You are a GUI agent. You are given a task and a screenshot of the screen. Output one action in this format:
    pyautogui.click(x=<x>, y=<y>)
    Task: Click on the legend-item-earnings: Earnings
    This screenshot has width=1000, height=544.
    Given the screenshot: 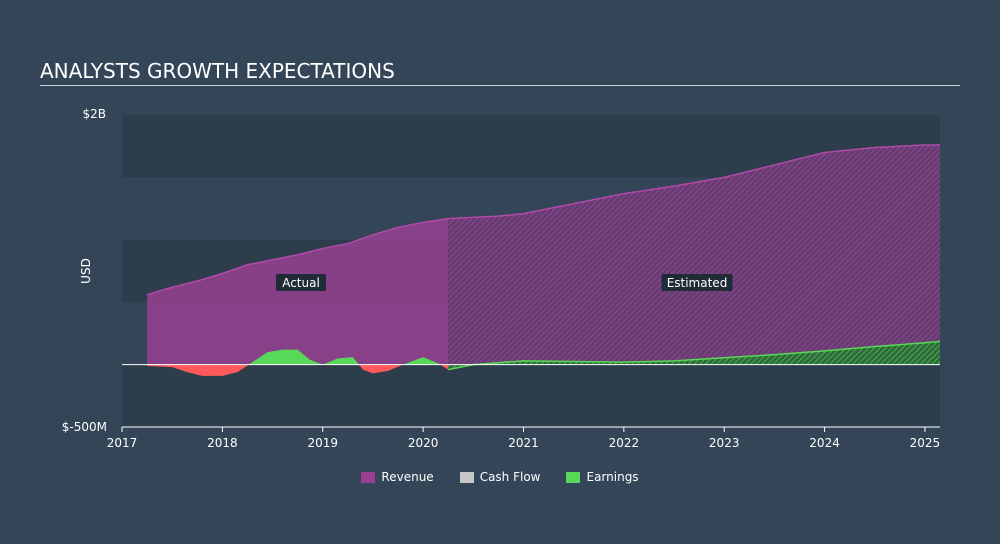 What is the action you would take?
    pyautogui.click(x=602, y=477)
    